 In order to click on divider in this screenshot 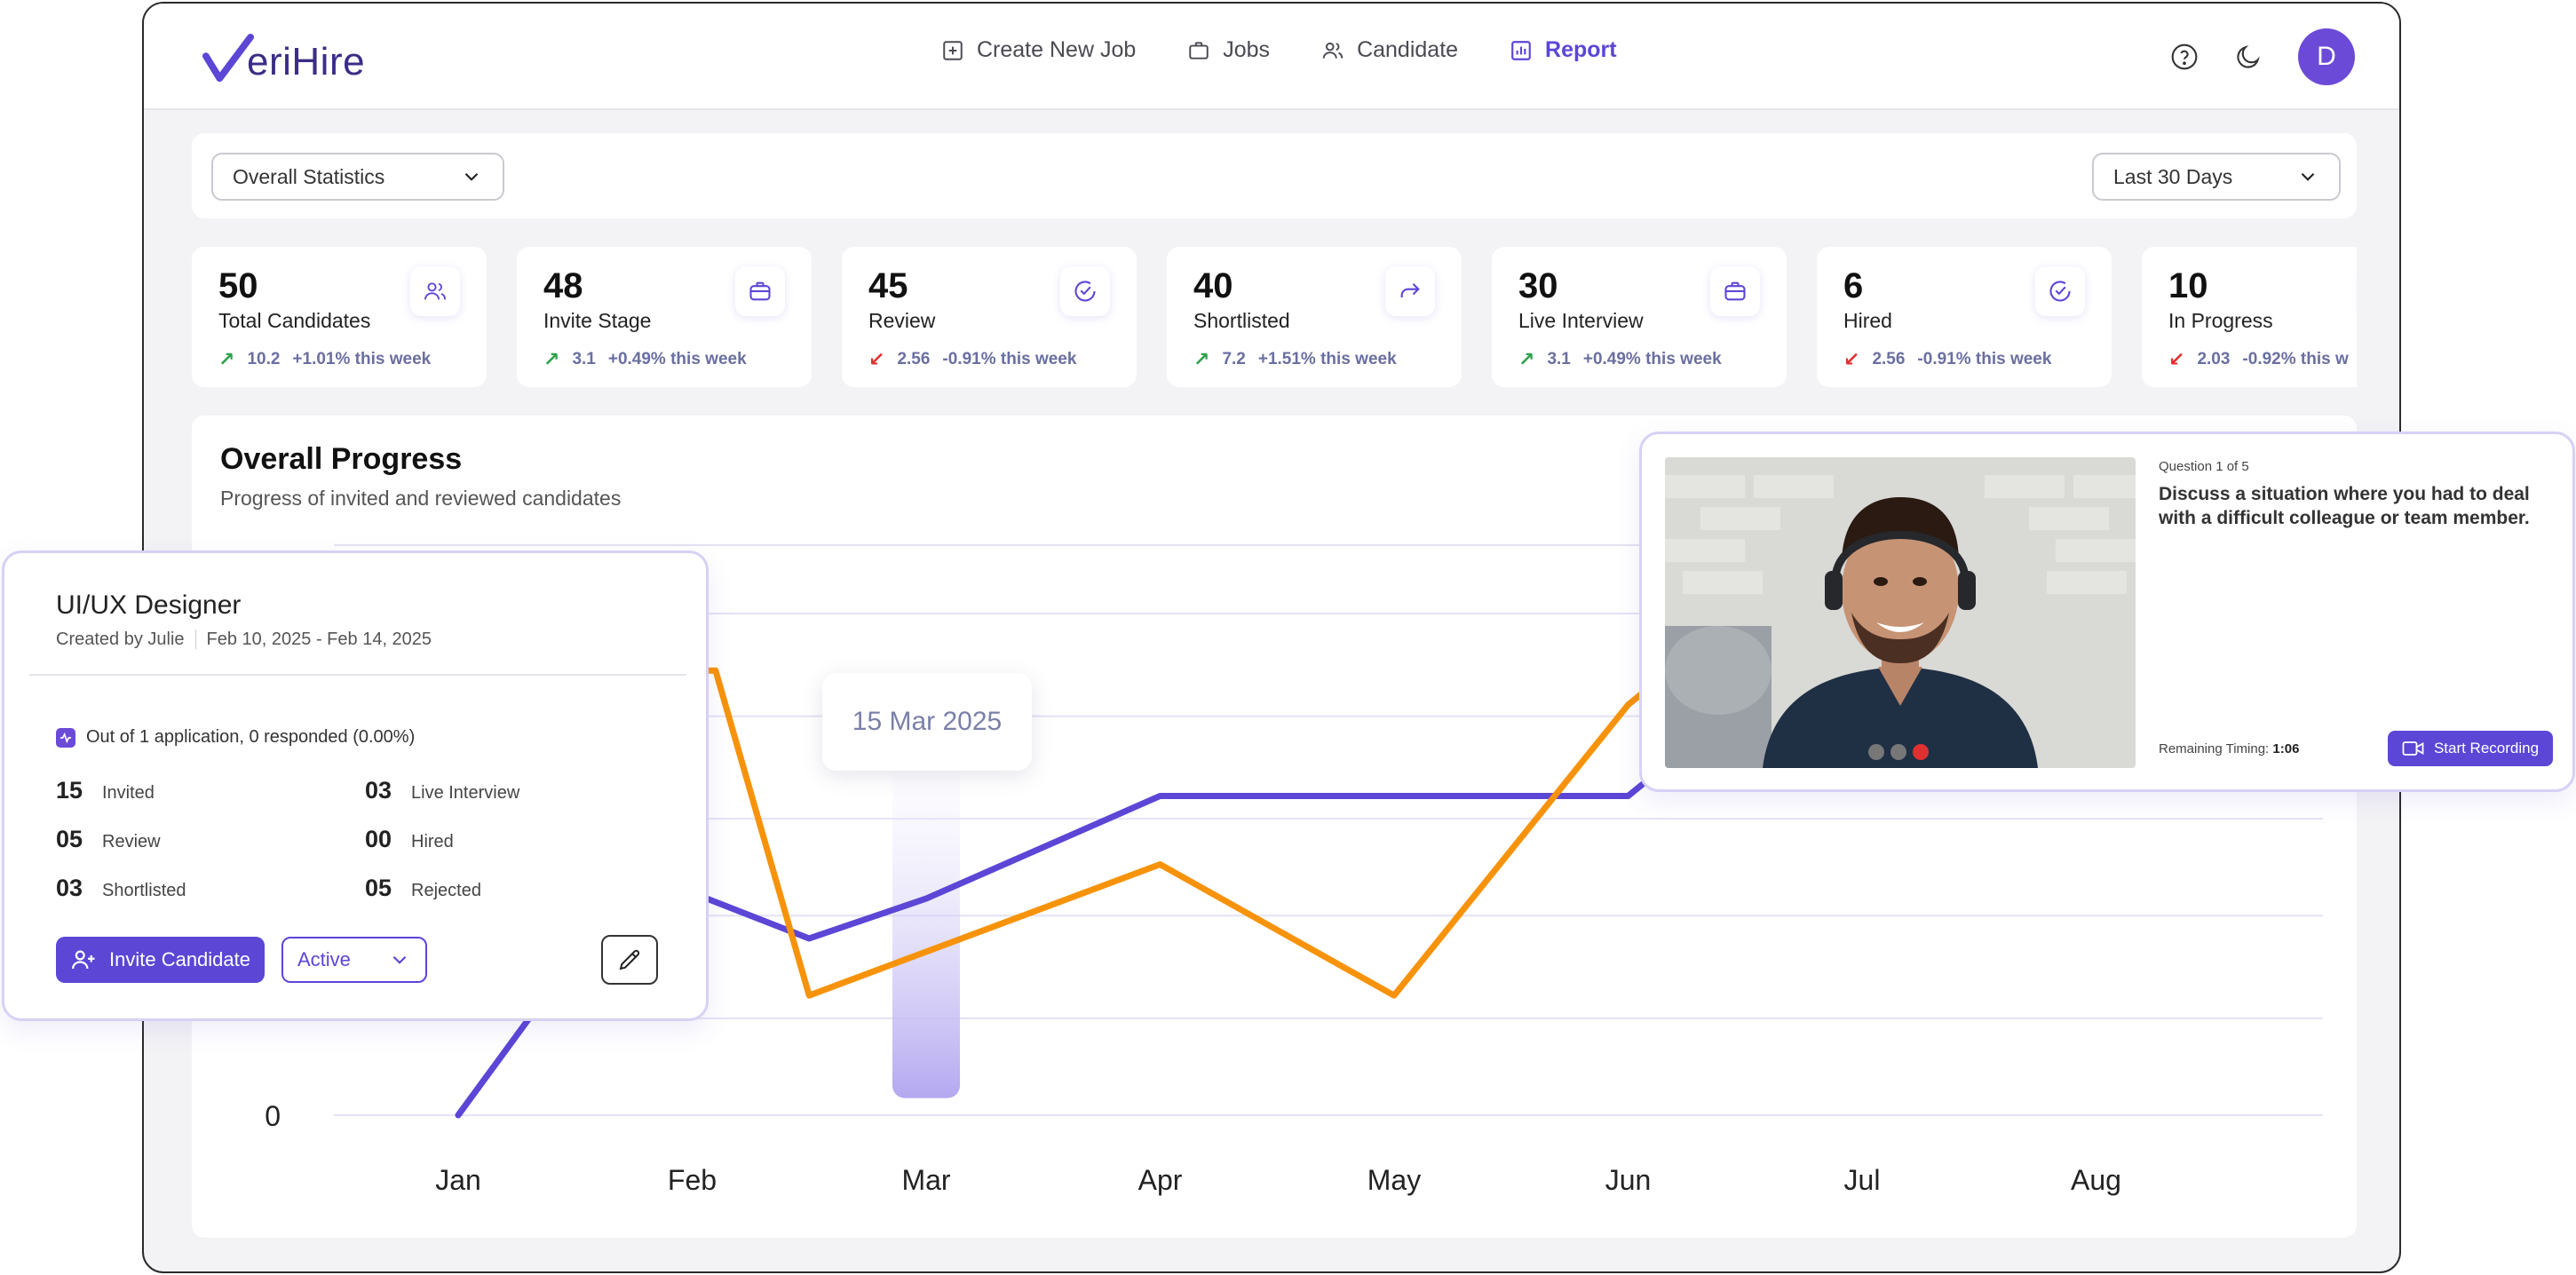, I will do `click(358, 675)`.